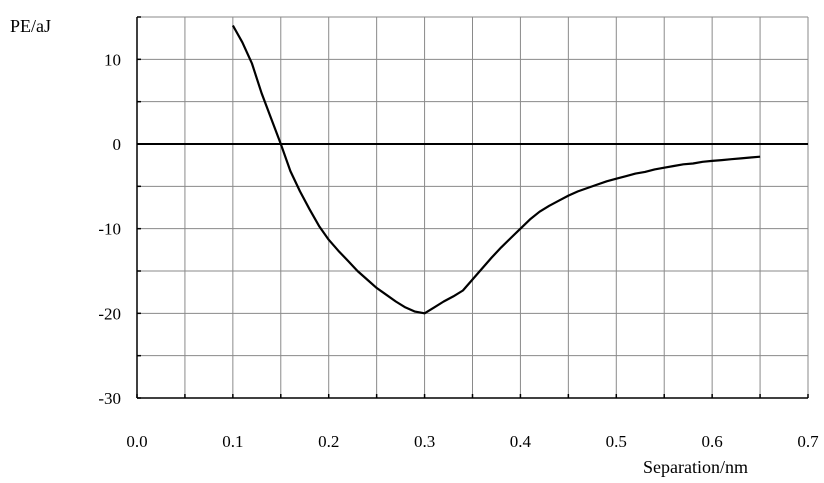  I want to click on y-tick-label: -10, so click(109, 229).